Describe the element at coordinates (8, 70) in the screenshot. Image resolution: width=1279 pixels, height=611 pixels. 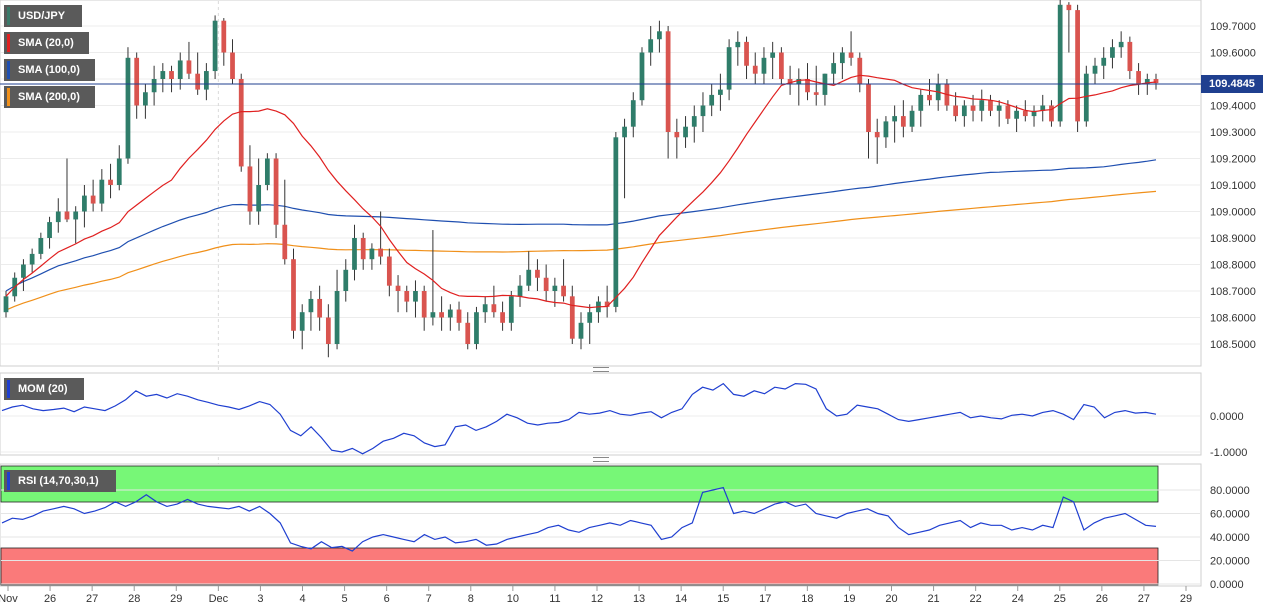
I see `sma-100-swatch` at that location.